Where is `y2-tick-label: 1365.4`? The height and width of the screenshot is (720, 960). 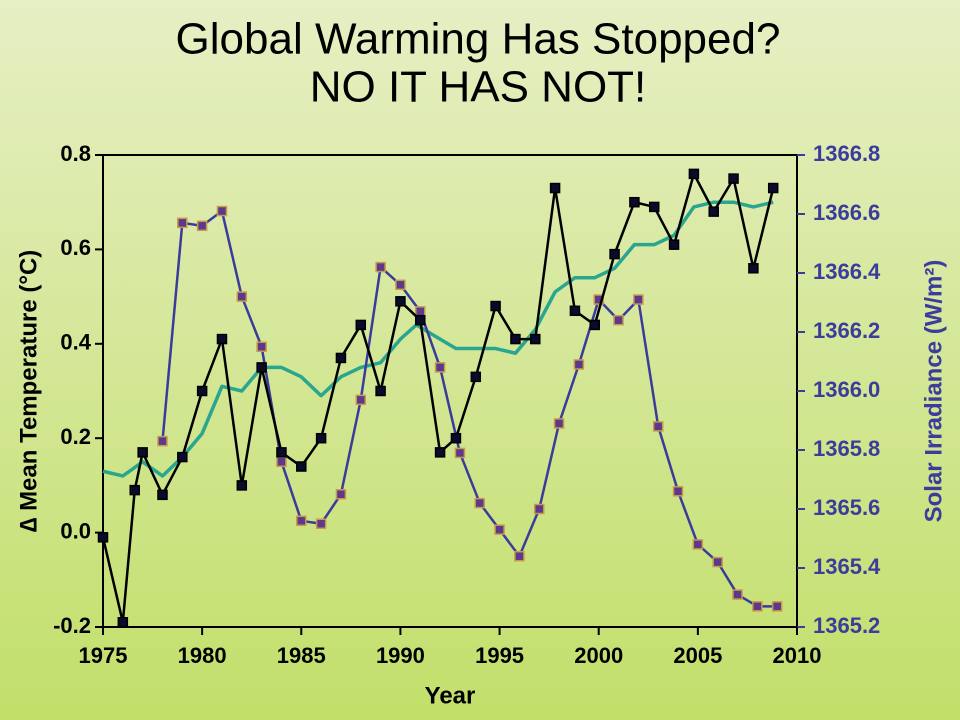 y2-tick-label: 1365.4 is located at coordinates (847, 566).